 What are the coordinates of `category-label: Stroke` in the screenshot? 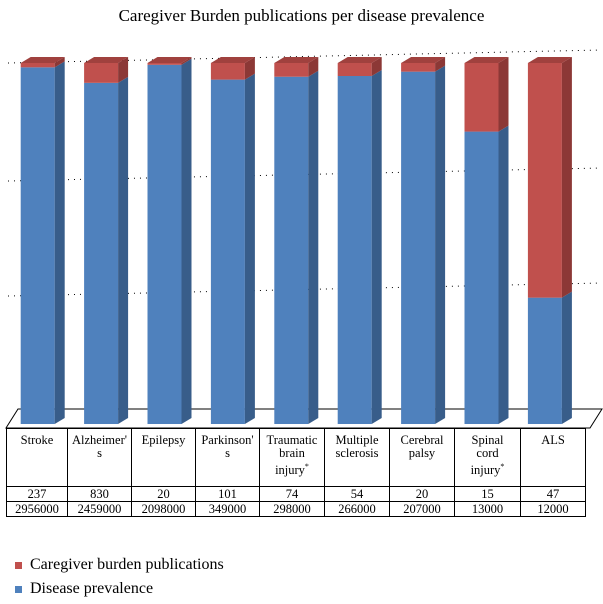 It's located at (37, 457).